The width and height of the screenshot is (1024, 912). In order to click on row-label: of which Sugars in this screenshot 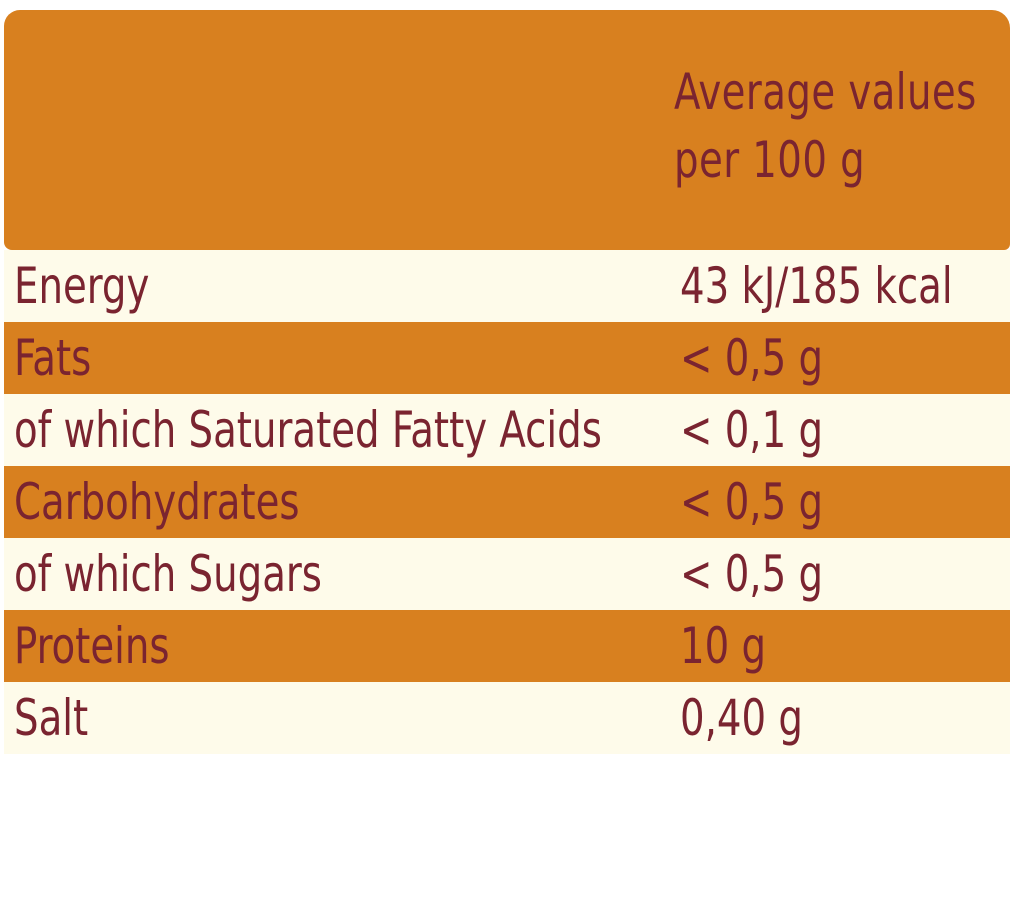, I will do `click(168, 574)`.